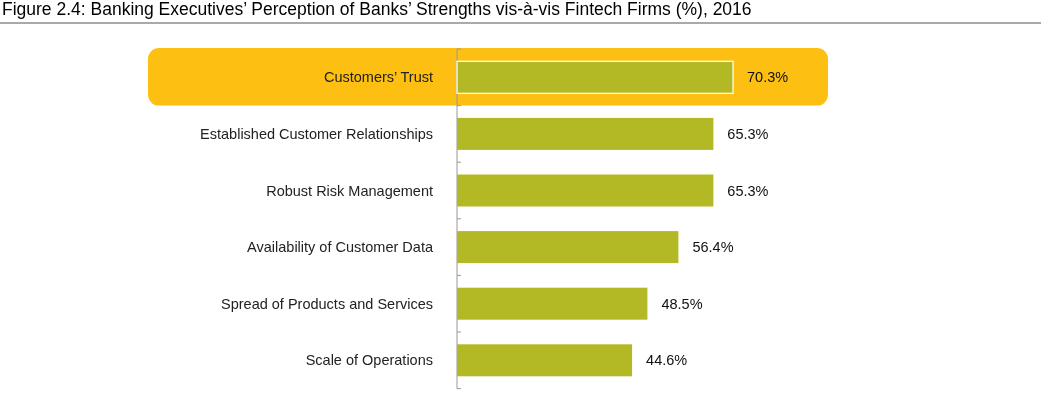 The width and height of the screenshot is (1041, 393). Describe the element at coordinates (340, 247) in the screenshot. I see `y-tick-label: Availability of Customer Data` at that location.